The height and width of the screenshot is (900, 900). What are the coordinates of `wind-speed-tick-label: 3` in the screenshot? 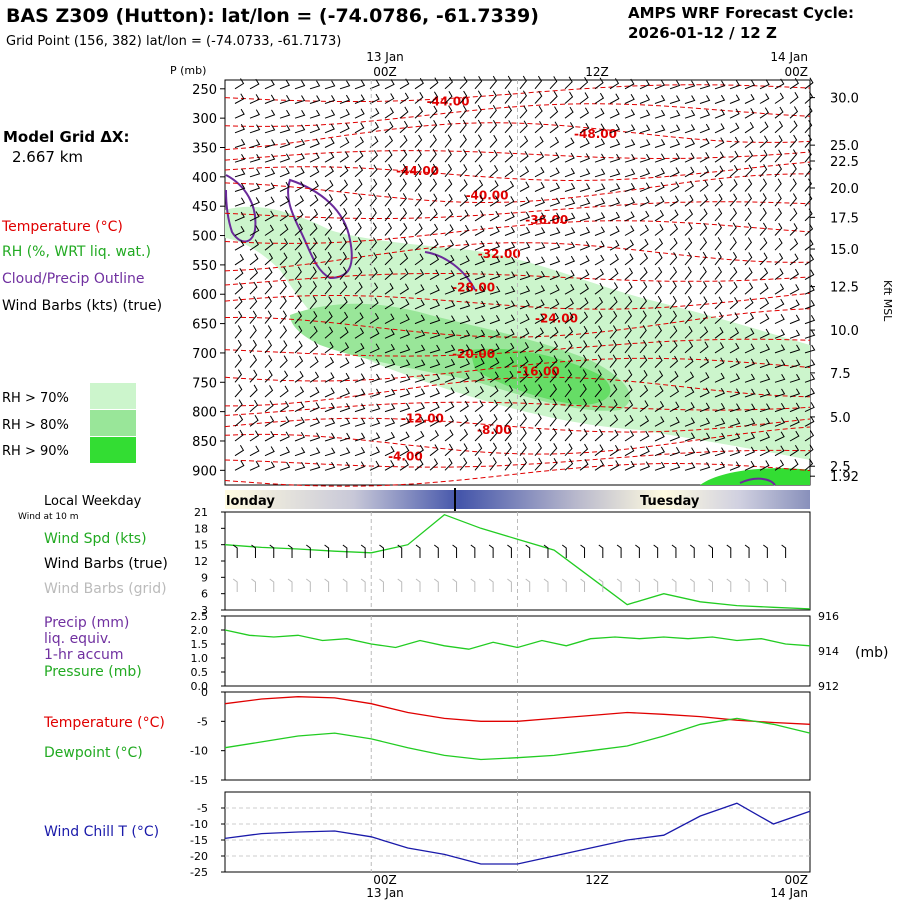 It's located at (204, 610).